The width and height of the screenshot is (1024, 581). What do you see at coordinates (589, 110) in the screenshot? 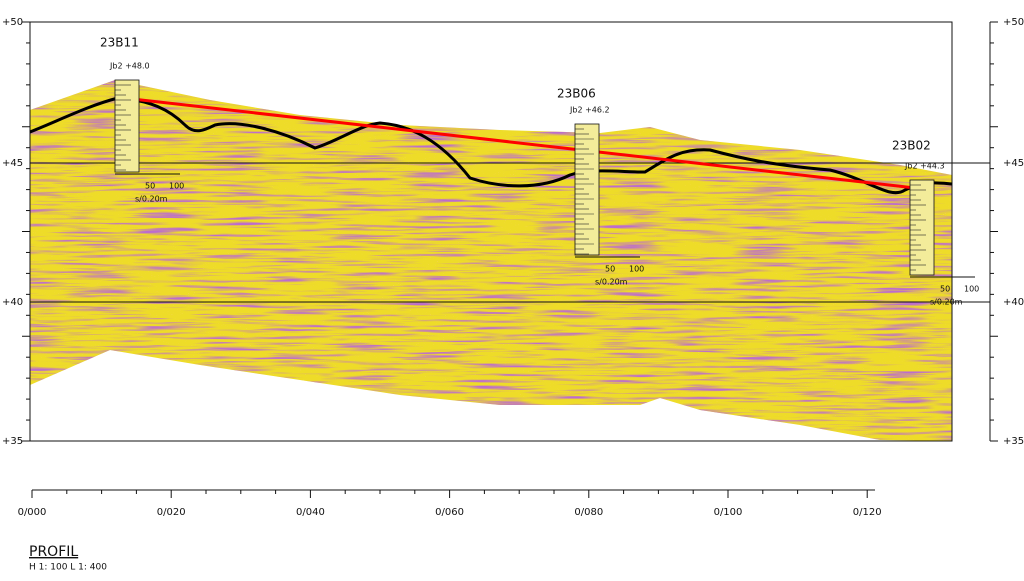
I see `borehole-level: Jb2 +46.2` at bounding box center [589, 110].